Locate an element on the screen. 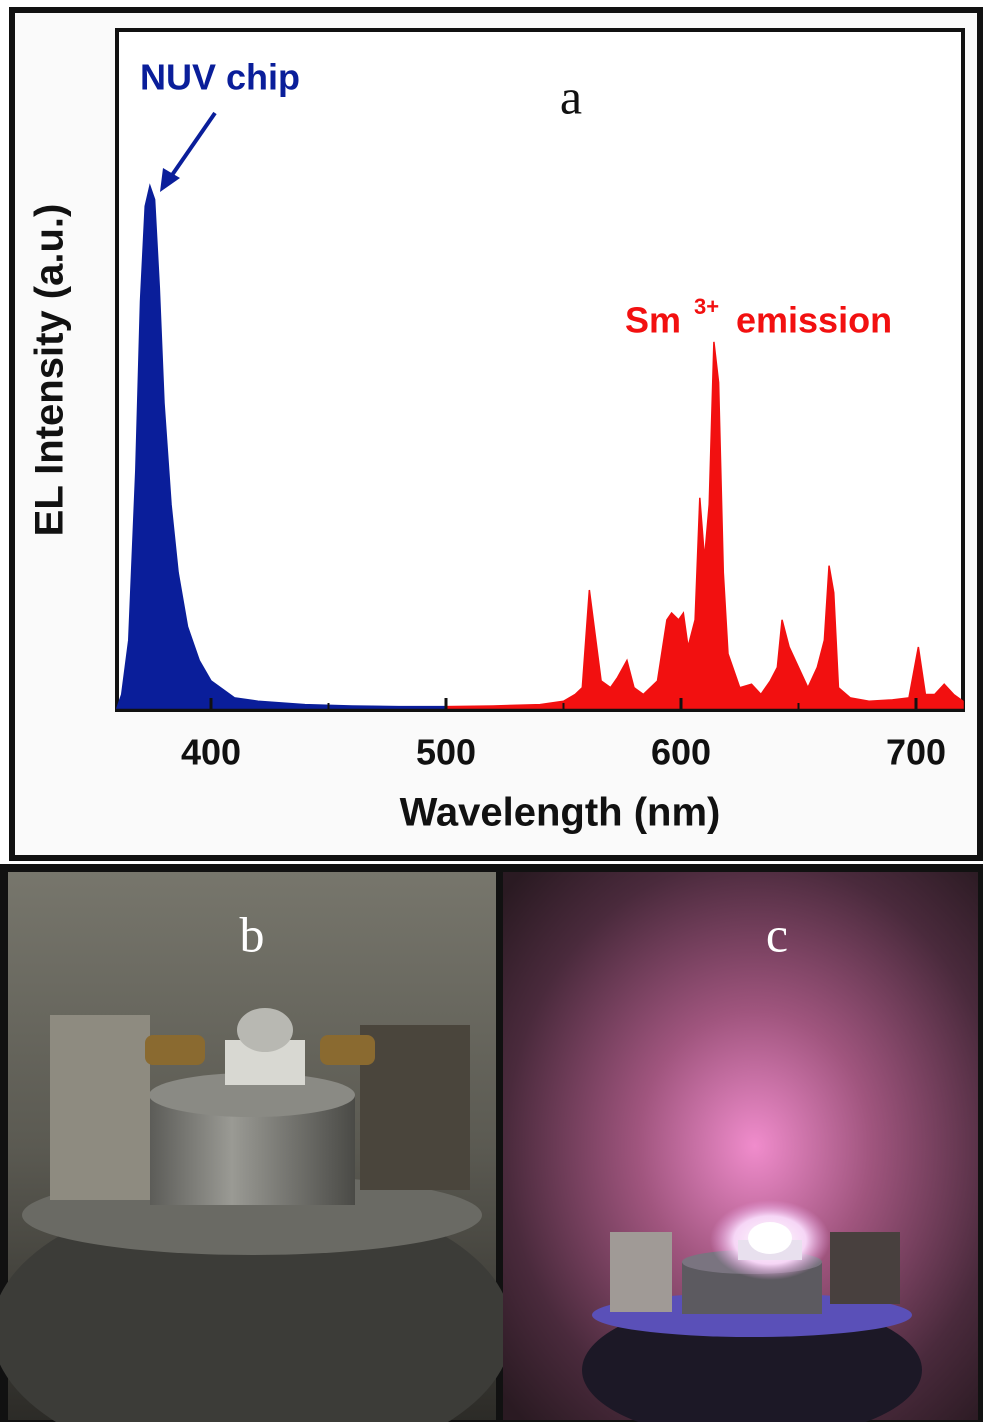  annotation: Sm is located at coordinates (653, 320).